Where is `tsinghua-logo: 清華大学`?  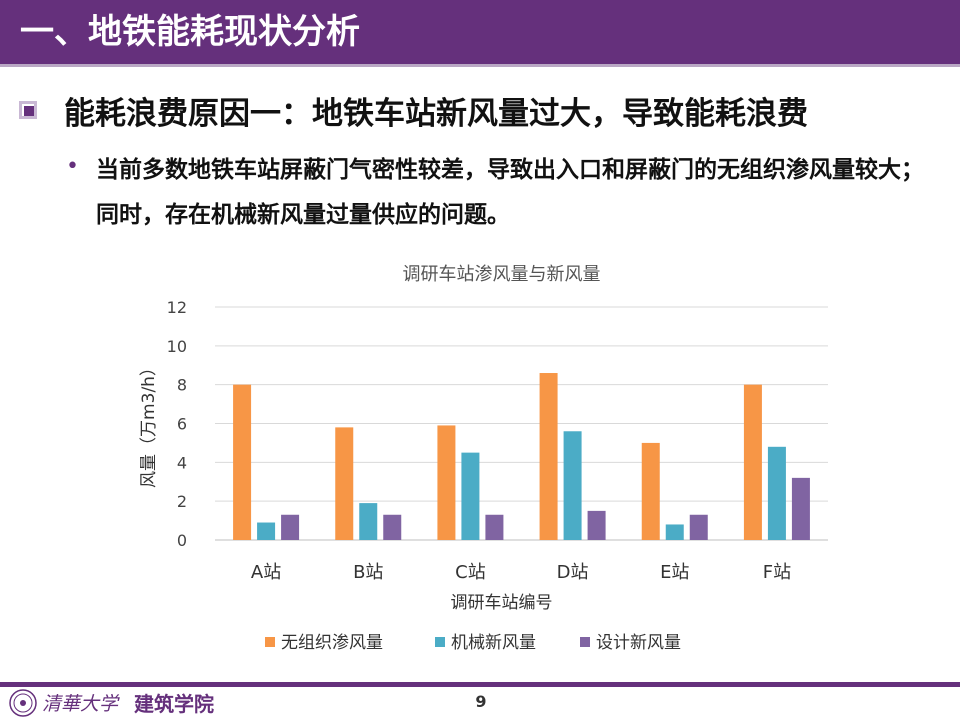
tsinghua-logo: 清華大学 is located at coordinates (64, 703).